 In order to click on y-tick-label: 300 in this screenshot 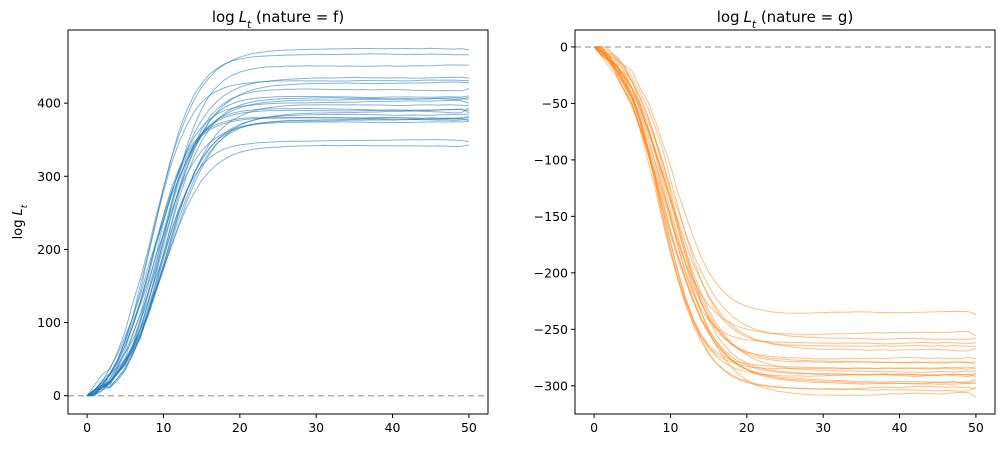, I will do `click(49, 176)`.